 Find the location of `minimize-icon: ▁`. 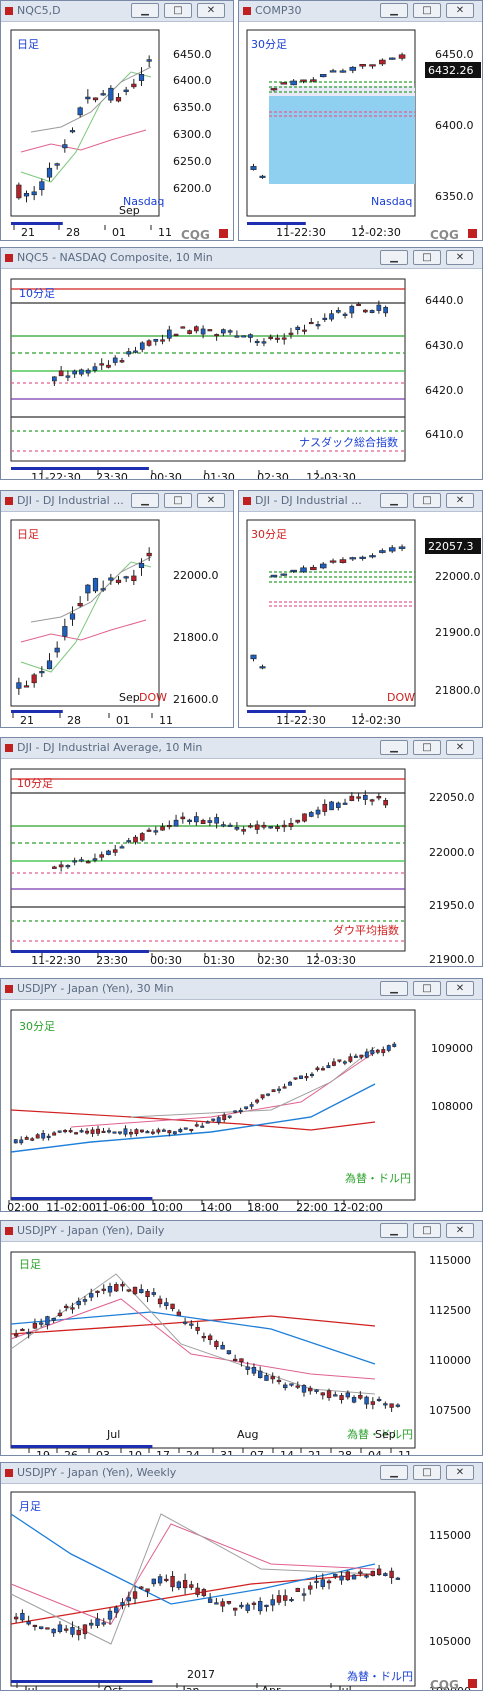

minimize-icon: ▁ is located at coordinates (145, 10).